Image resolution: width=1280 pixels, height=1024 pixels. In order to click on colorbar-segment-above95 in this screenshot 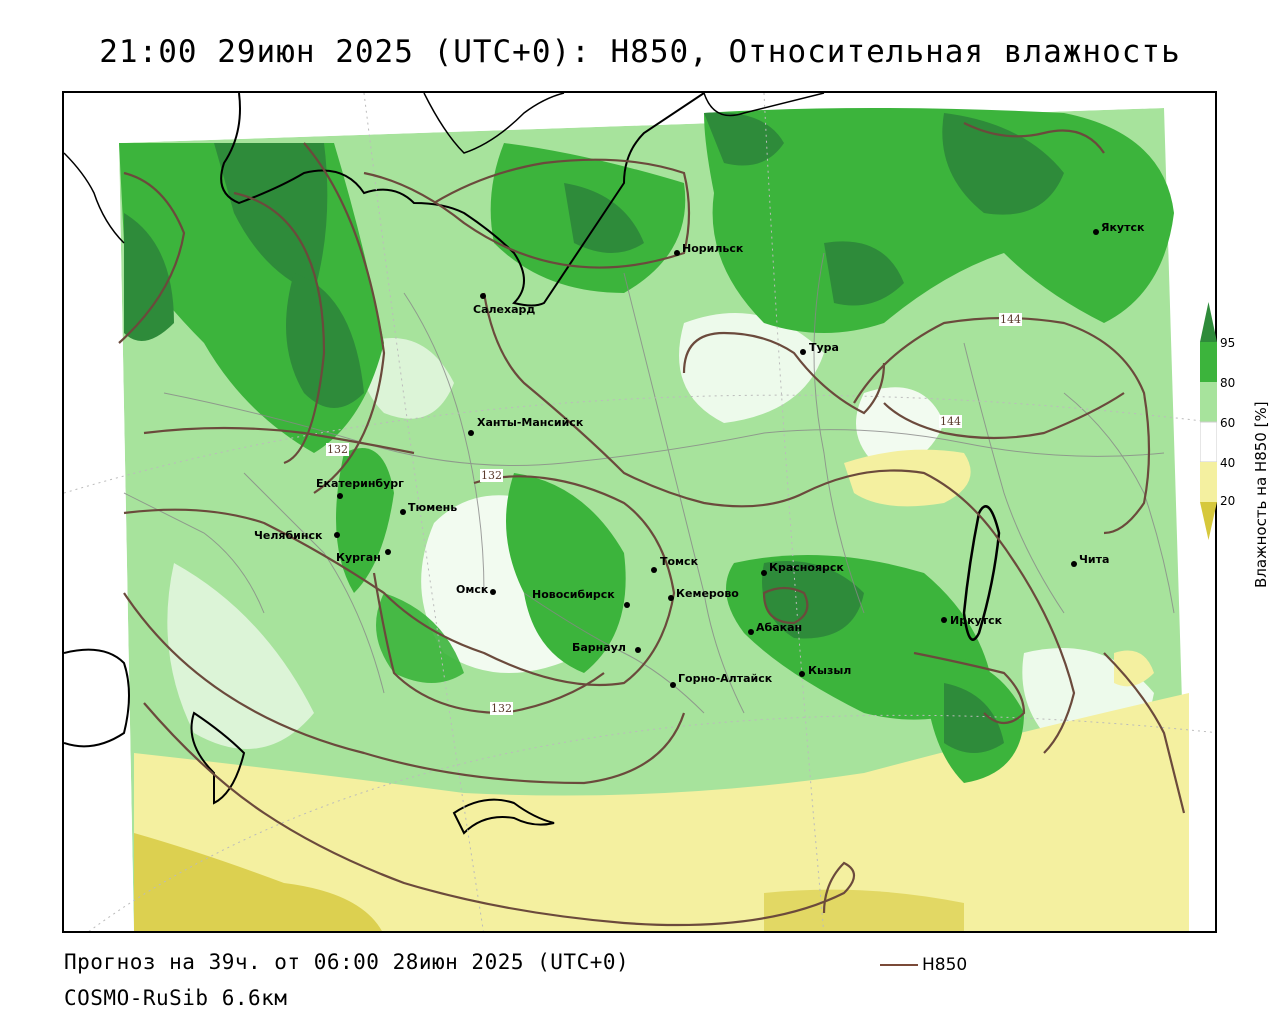, I will do `click(1208, 322)`.